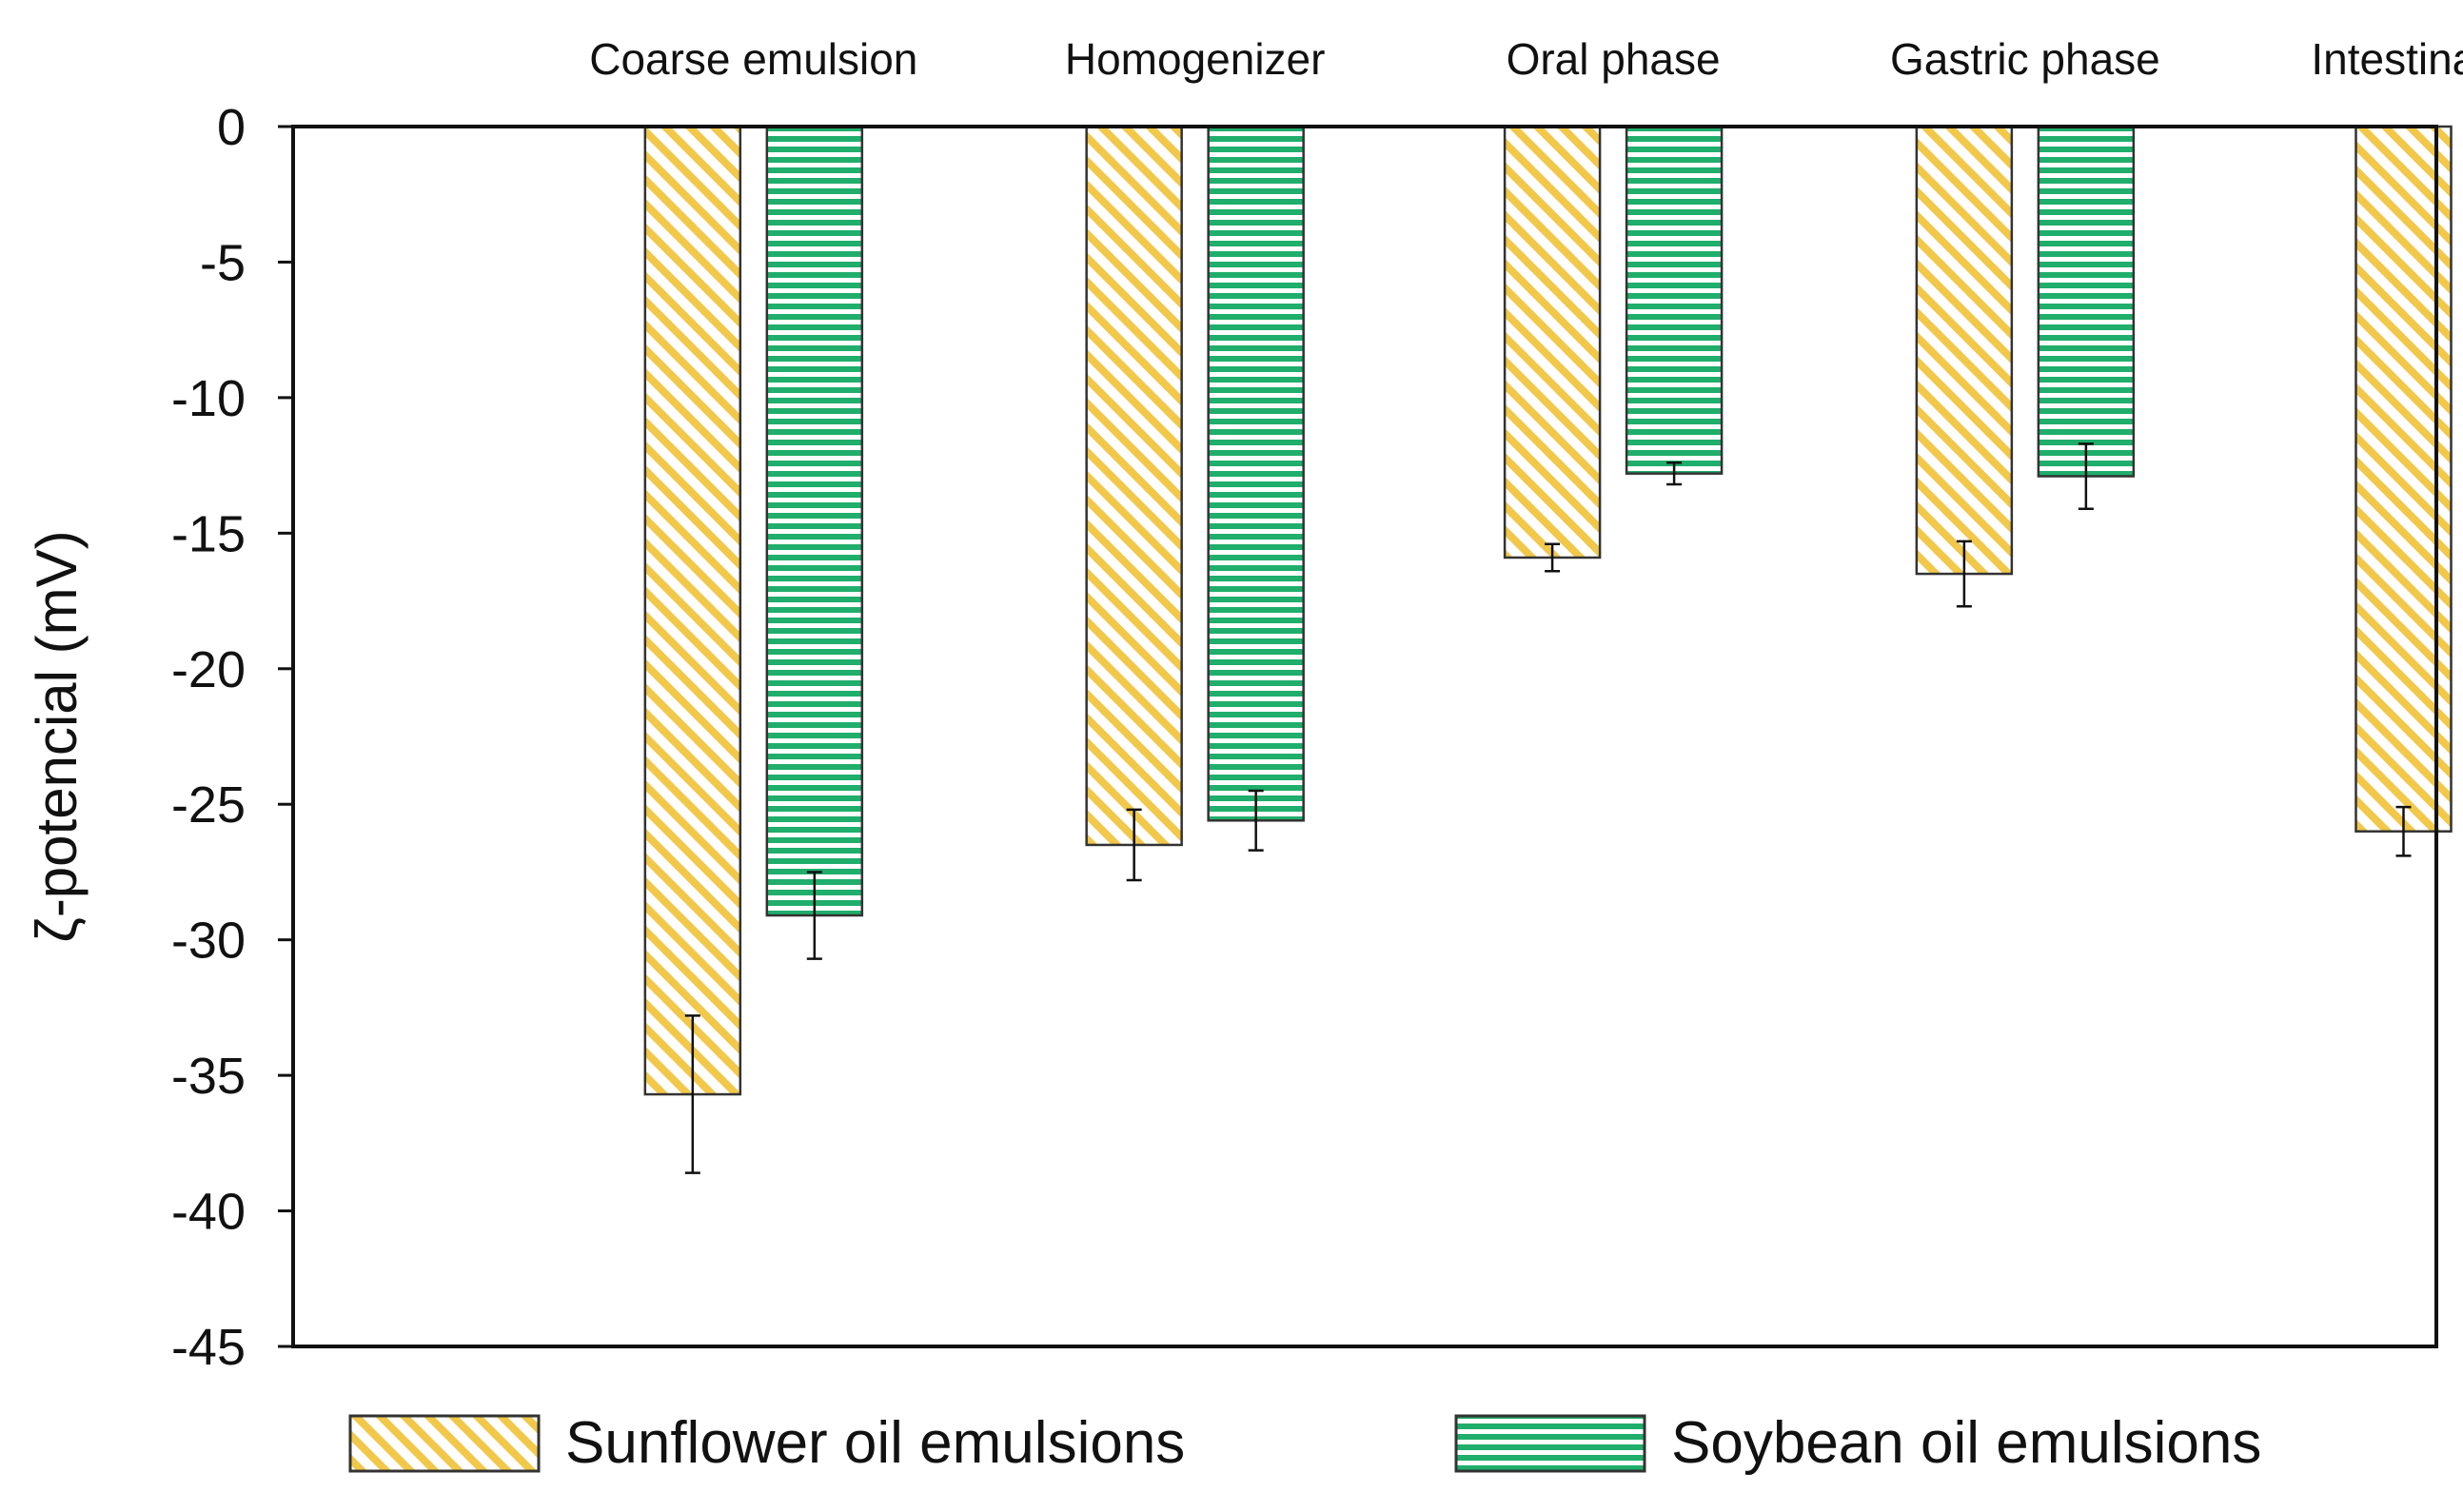  What do you see at coordinates (208, 1212) in the screenshot?
I see `y-tick-label: -40` at bounding box center [208, 1212].